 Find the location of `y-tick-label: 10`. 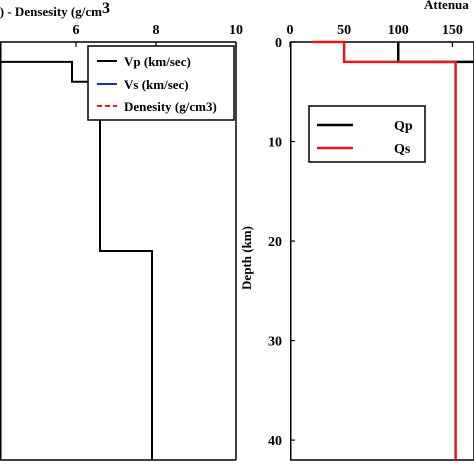

y-tick-label: 10 is located at coordinates (275, 143).